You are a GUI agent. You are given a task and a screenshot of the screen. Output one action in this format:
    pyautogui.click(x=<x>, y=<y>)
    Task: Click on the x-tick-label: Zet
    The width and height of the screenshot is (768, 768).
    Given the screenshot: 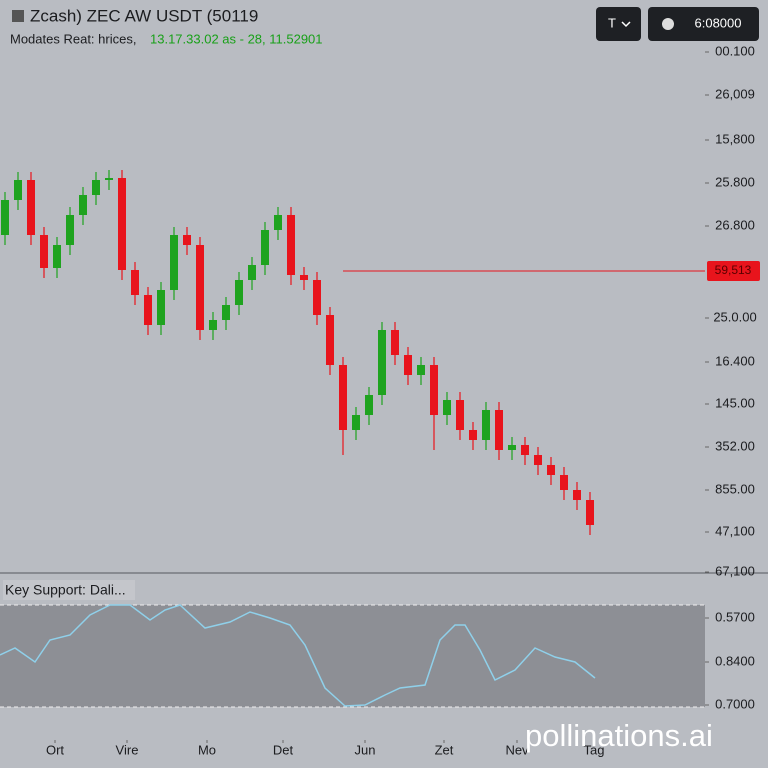 What is the action you would take?
    pyautogui.click(x=444, y=749)
    